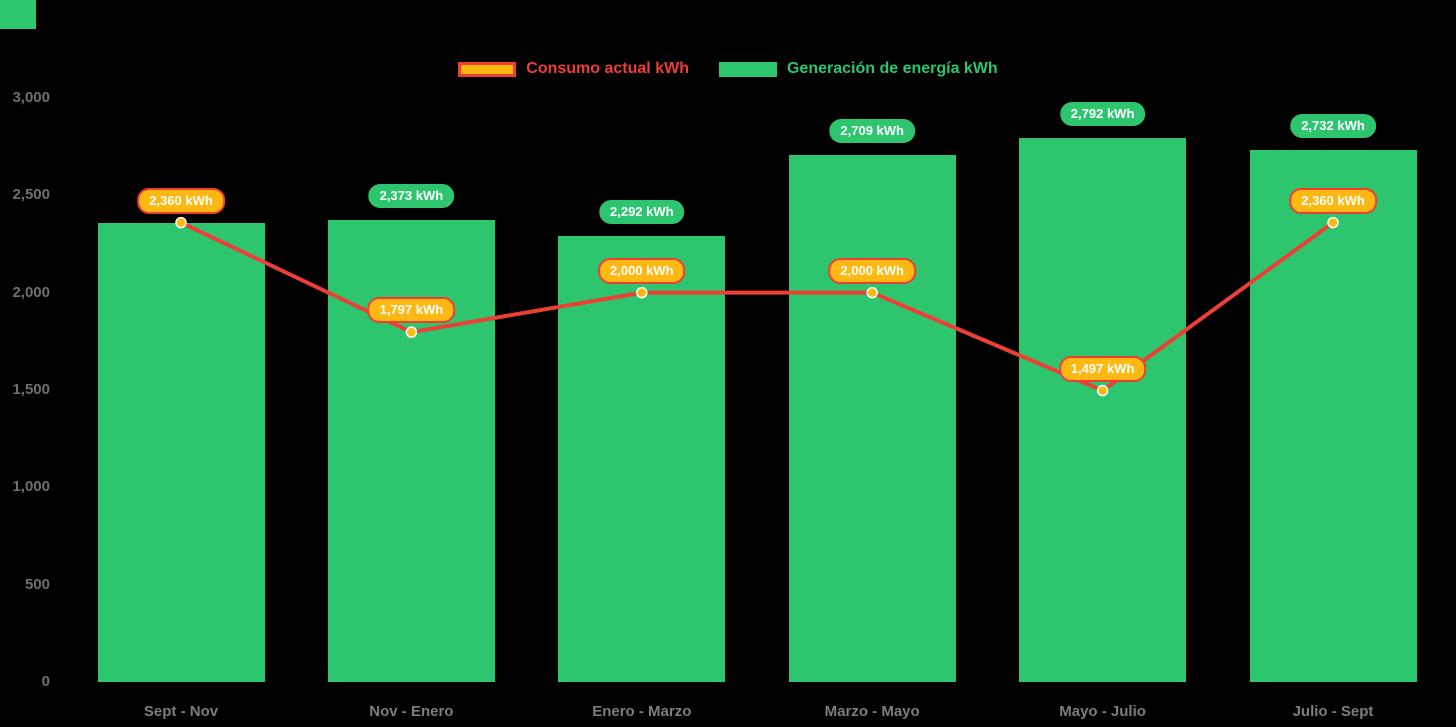  What do you see at coordinates (1102, 368) in the screenshot?
I see `line-value-label: 1,497 kWh` at bounding box center [1102, 368].